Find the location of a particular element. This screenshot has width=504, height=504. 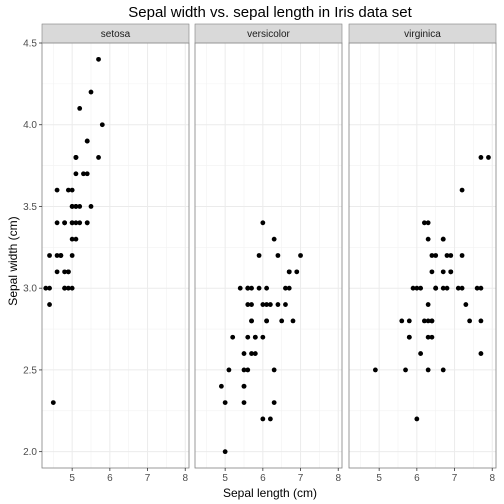

x-tick-label: 5 is located at coordinates (225, 478).